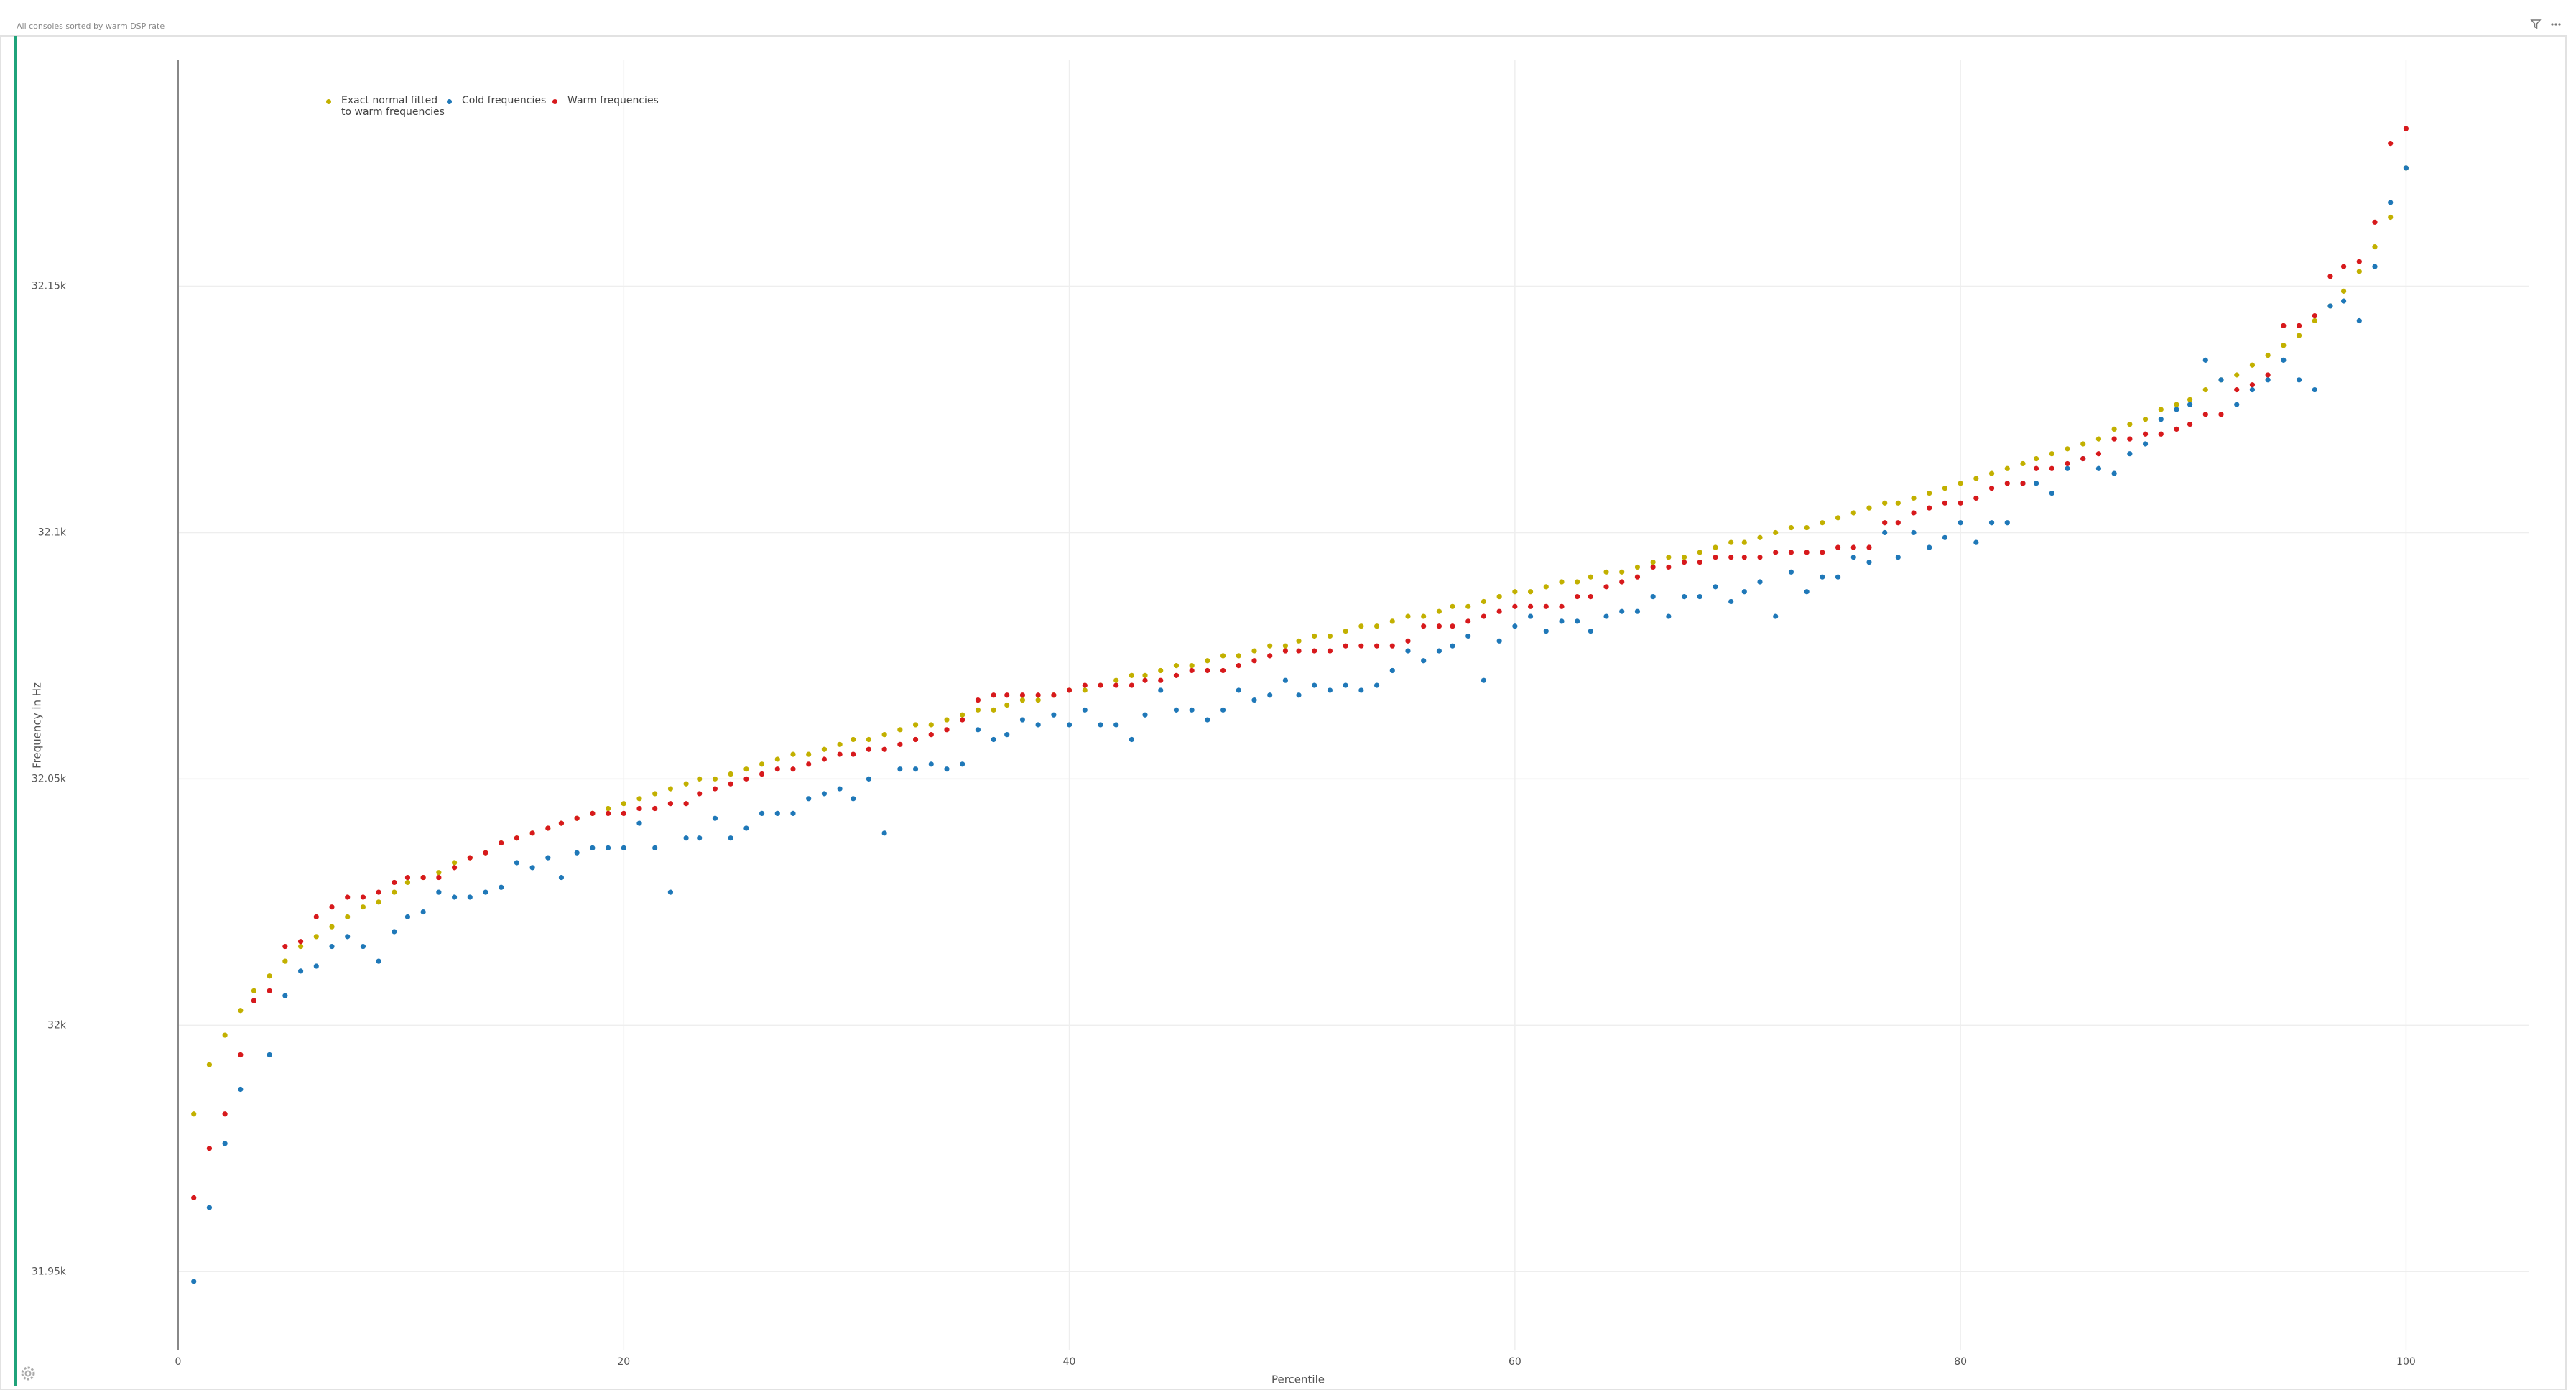 The width and height of the screenshot is (2576, 1400). What do you see at coordinates (91, 27) in the screenshot?
I see `chart-title: All consoles sorted by warm DSP rate` at bounding box center [91, 27].